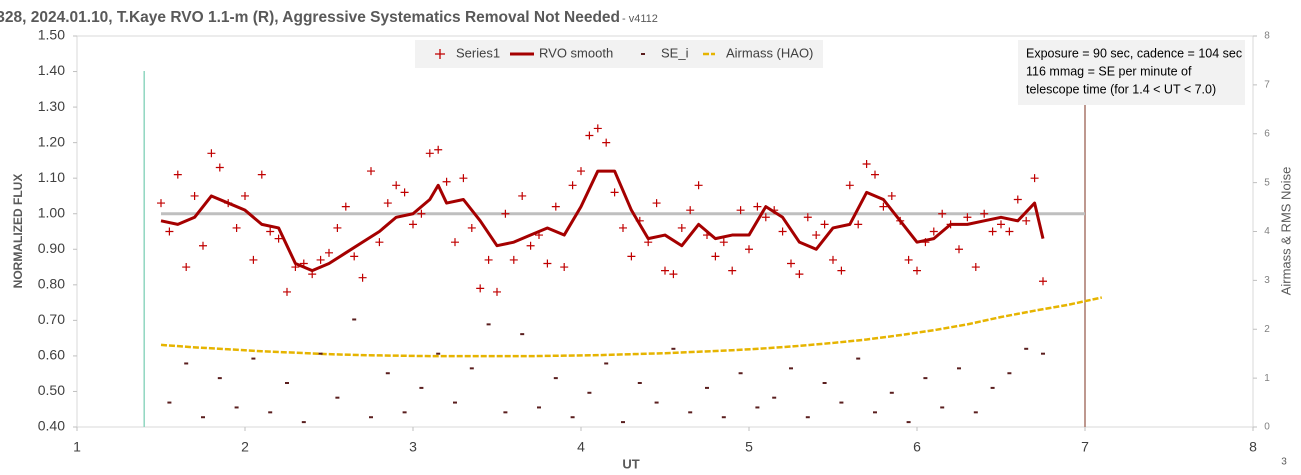  Describe the element at coordinates (1284, 462) in the screenshot. I see `corner-note: 3` at that location.